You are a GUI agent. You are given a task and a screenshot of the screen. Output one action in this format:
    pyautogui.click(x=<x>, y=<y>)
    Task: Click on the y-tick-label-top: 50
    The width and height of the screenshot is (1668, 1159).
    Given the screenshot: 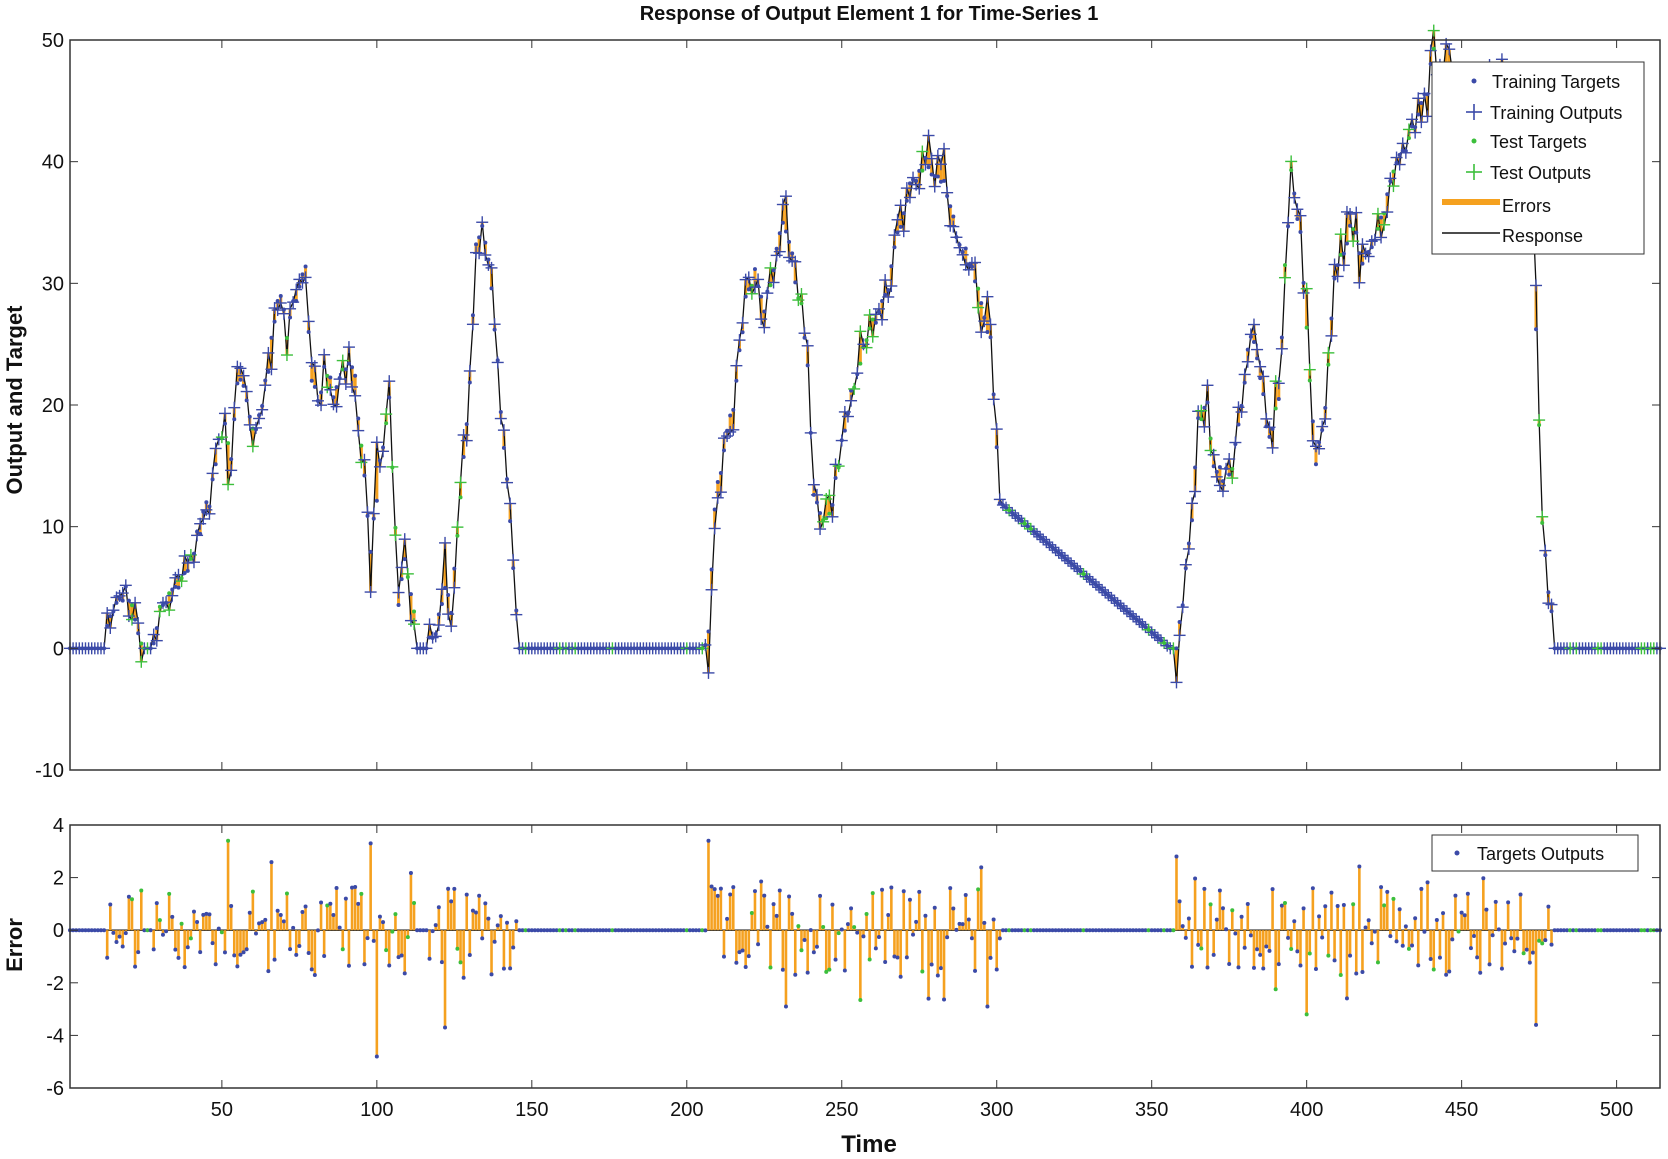 What is the action you would take?
    pyautogui.click(x=53, y=41)
    